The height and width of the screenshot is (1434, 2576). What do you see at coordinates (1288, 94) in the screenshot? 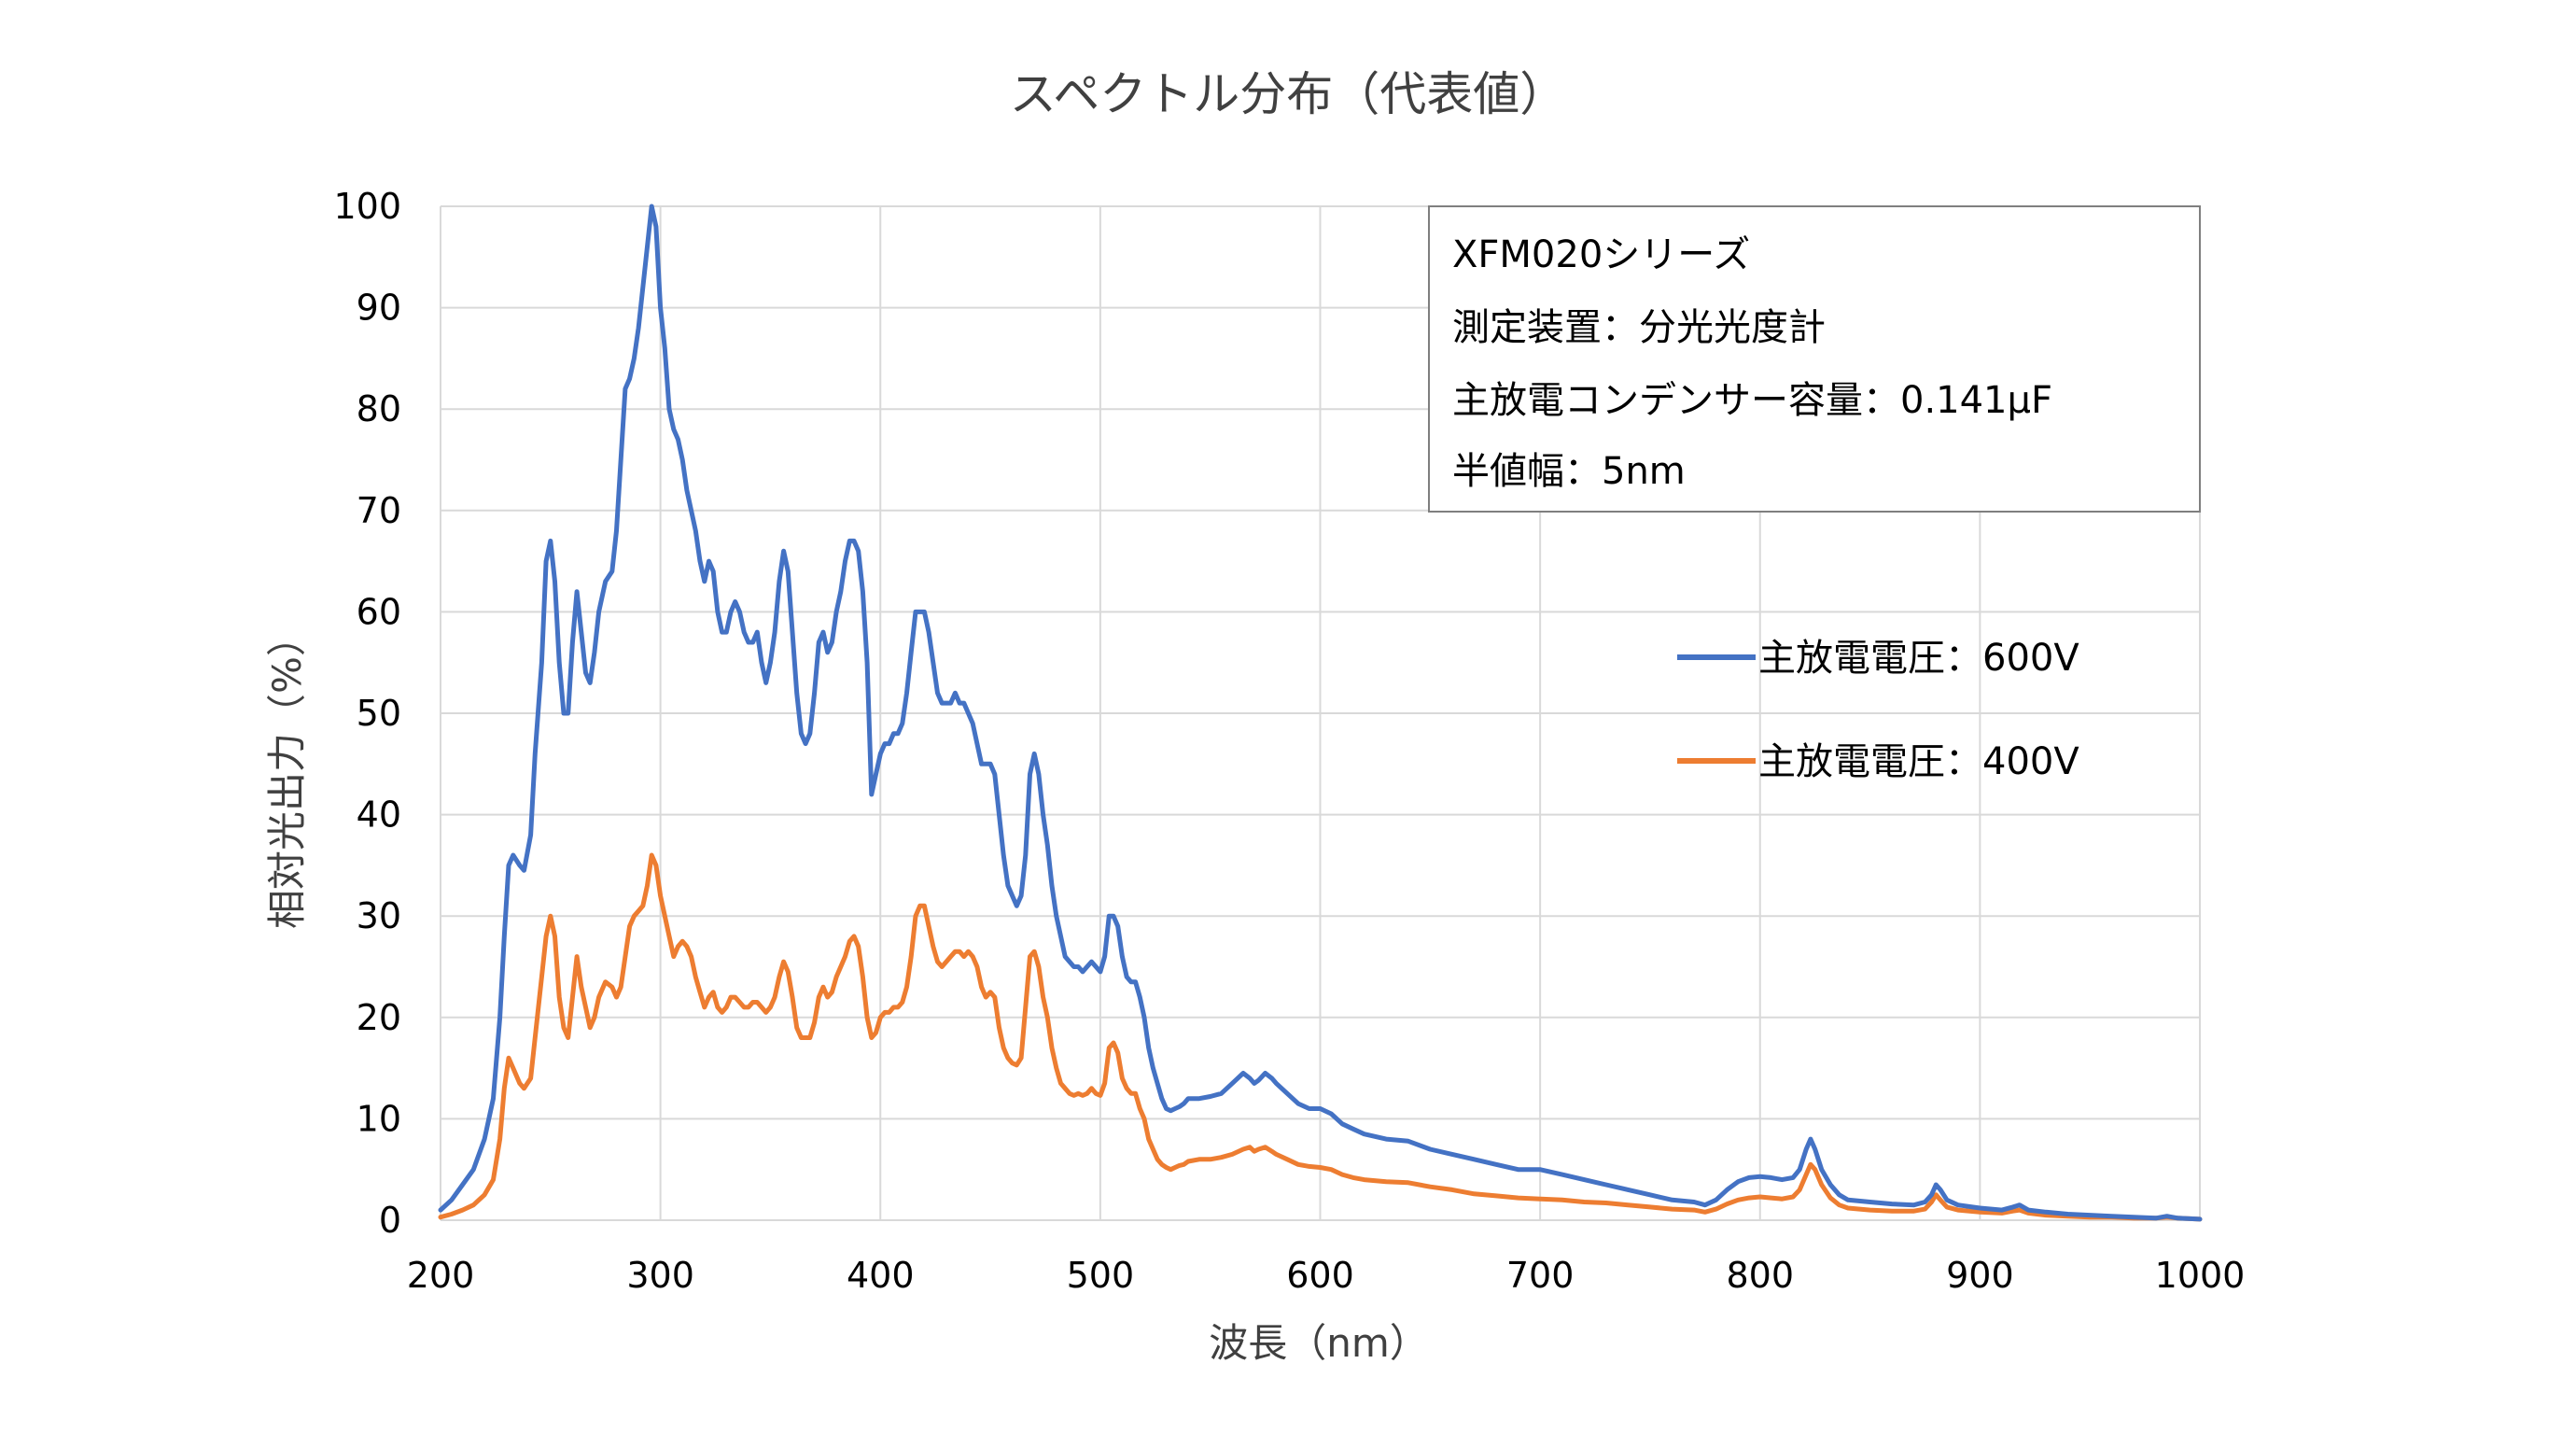
I see `chart-title: スペクトル分布（代表値）` at bounding box center [1288, 94].